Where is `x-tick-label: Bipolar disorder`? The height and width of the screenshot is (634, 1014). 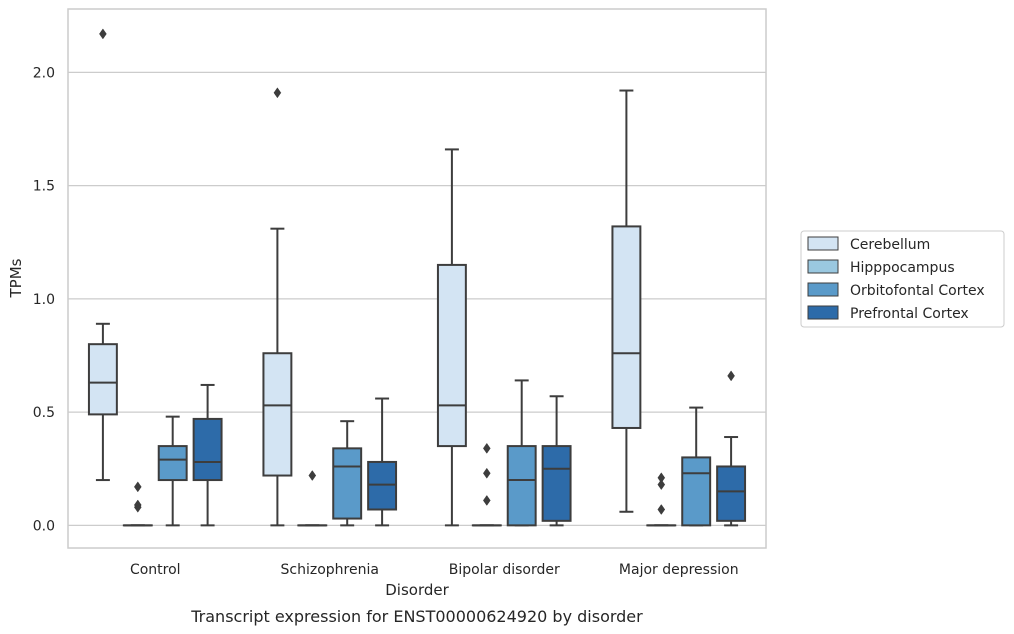
x-tick-label: Bipolar disorder is located at coordinates (504, 570).